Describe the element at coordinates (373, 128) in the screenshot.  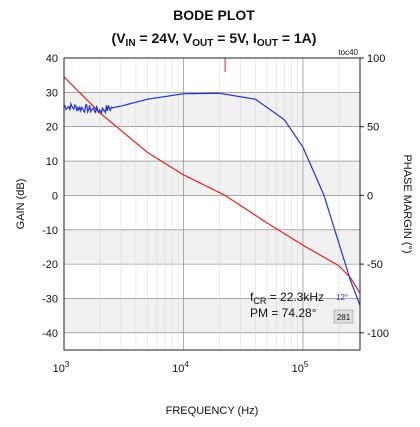
I see `y-right-tick-label: 50` at that location.